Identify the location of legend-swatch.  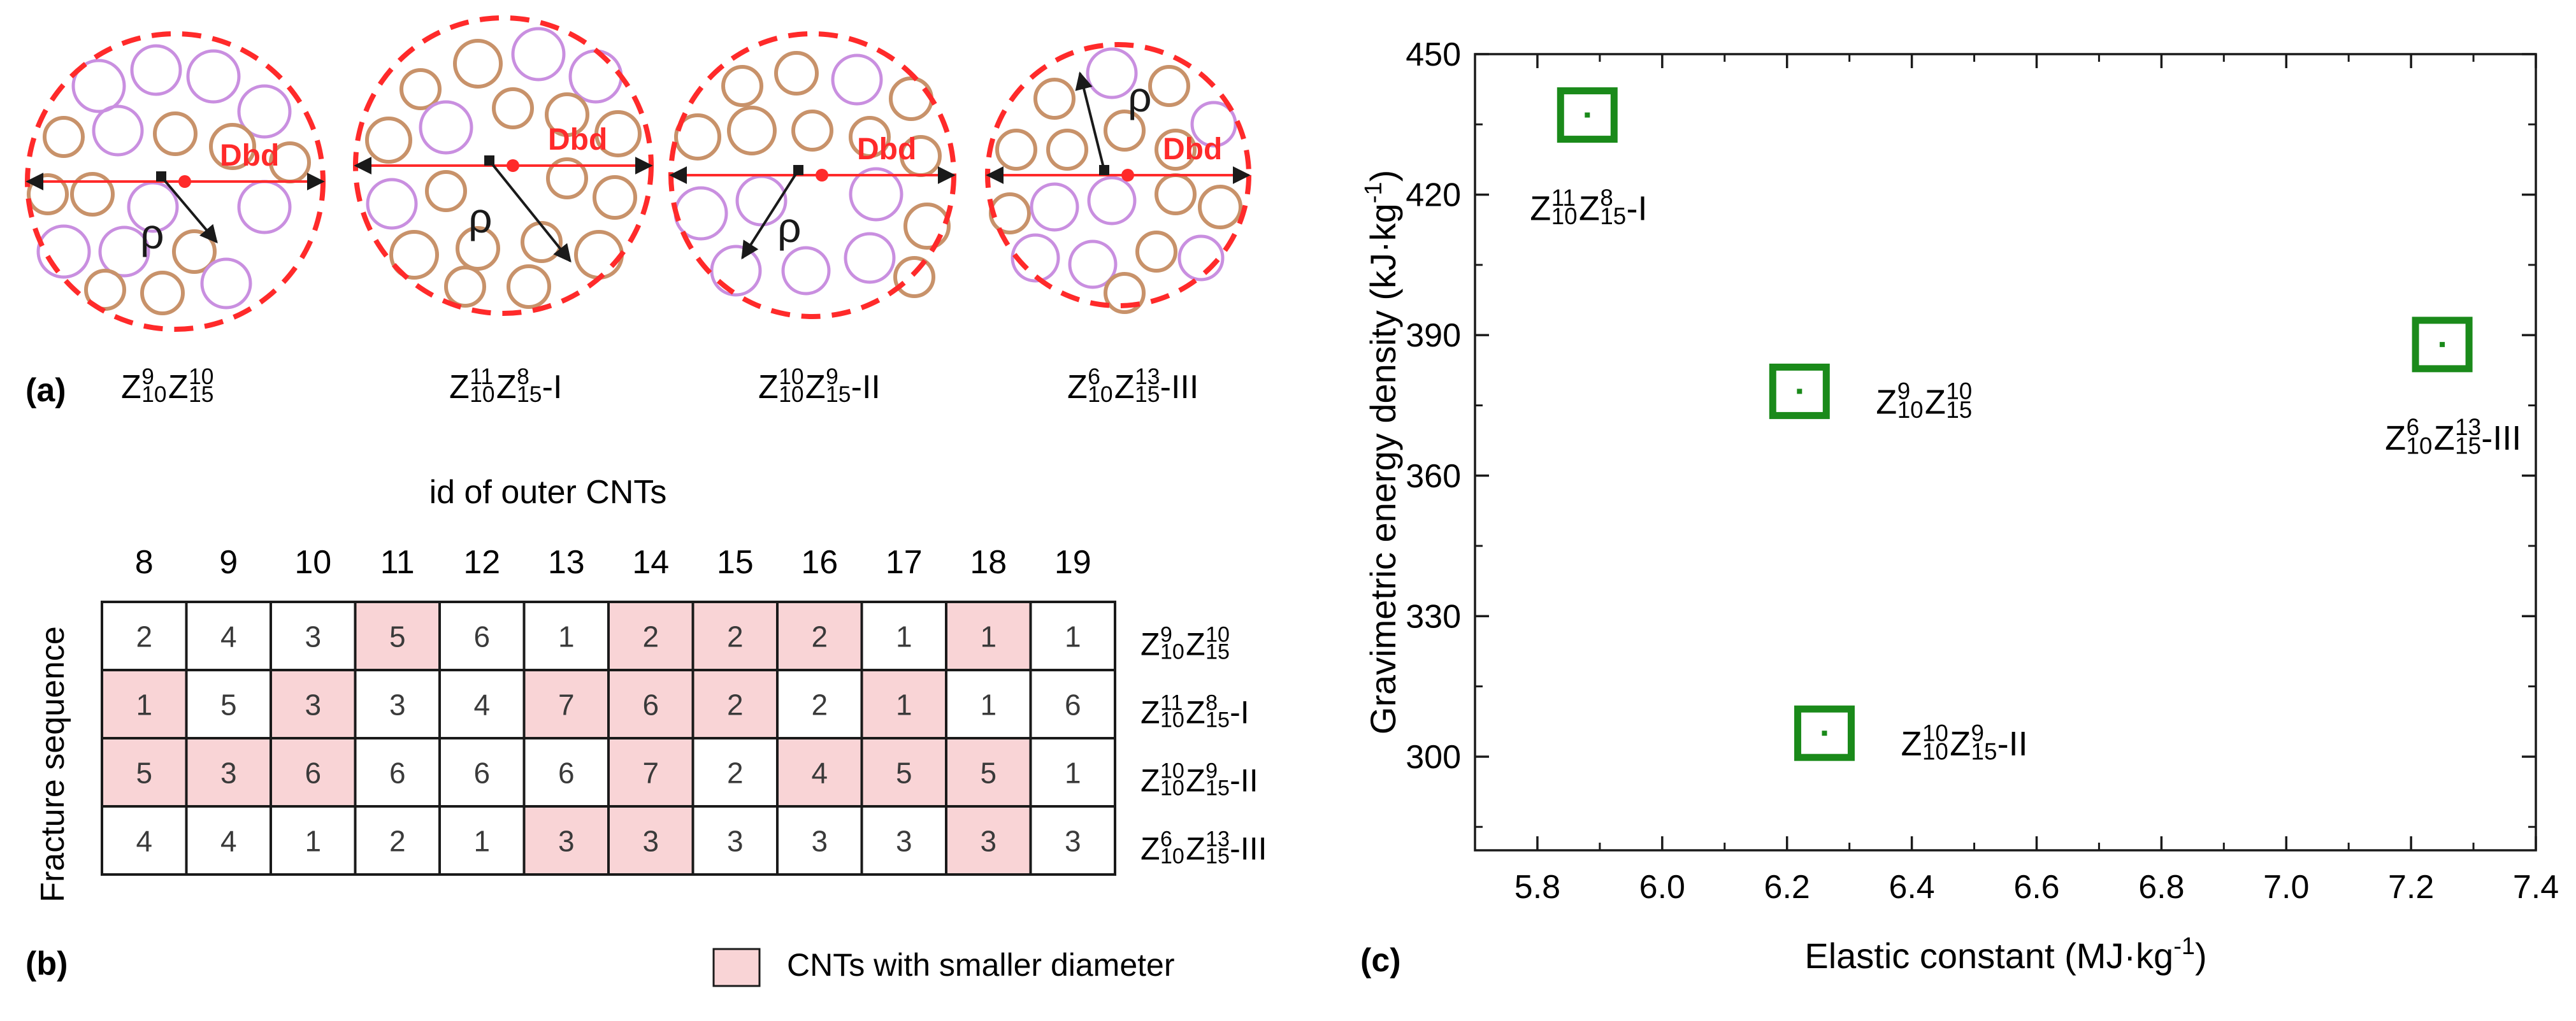
(736, 967).